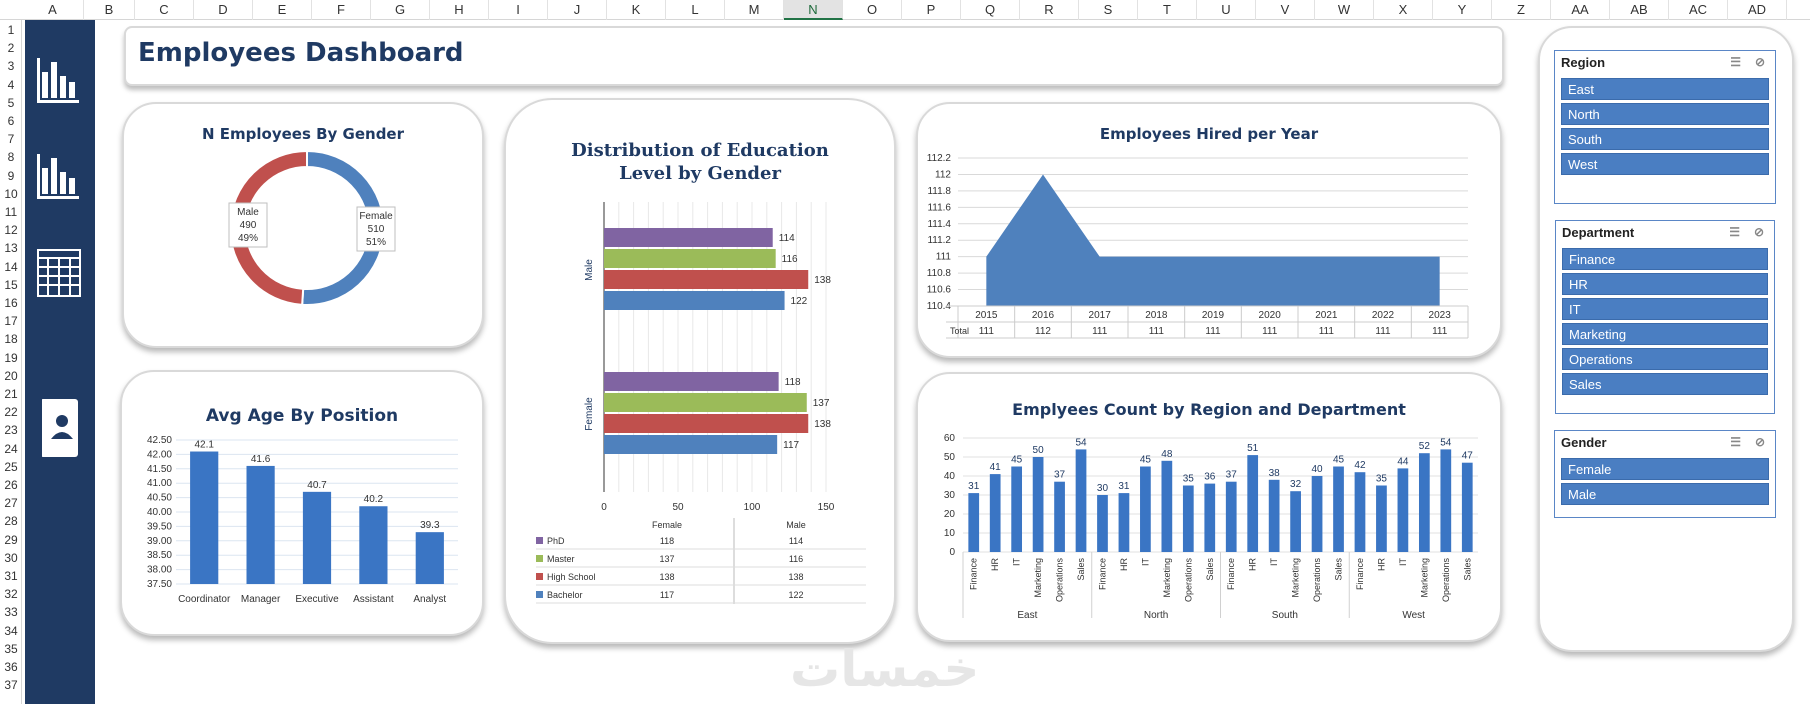 The width and height of the screenshot is (1810, 704). I want to click on calendar-icon, so click(59, 272).